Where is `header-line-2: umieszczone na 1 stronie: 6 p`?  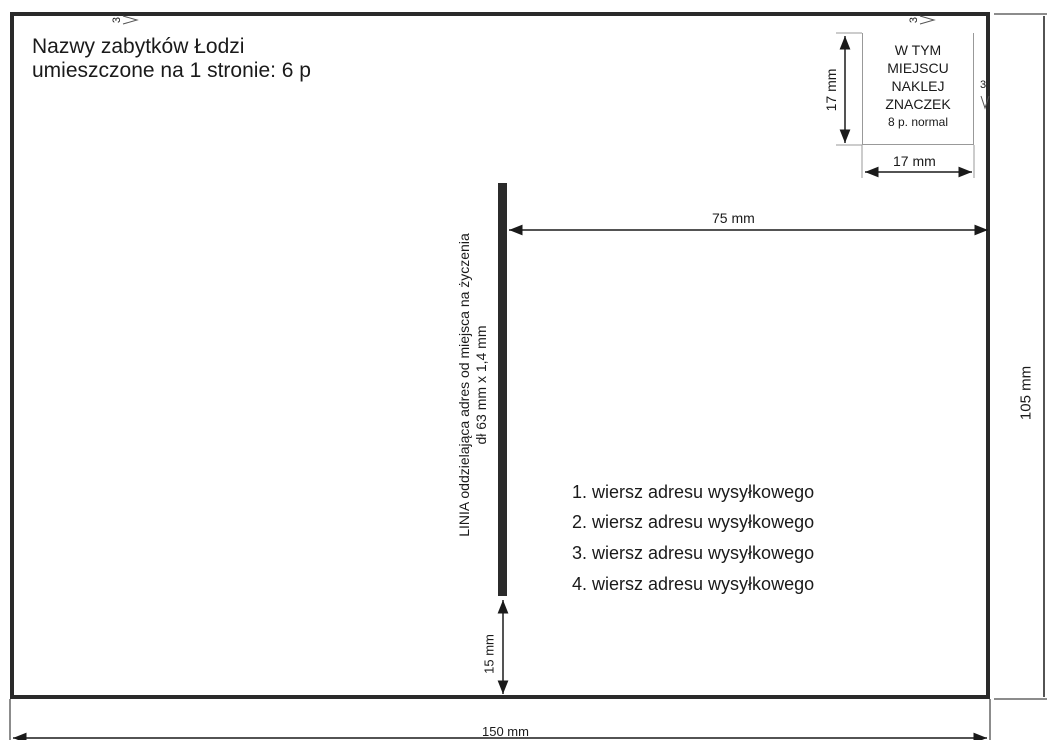 header-line-2: umieszczone na 1 stronie: 6 p is located at coordinates (171, 70).